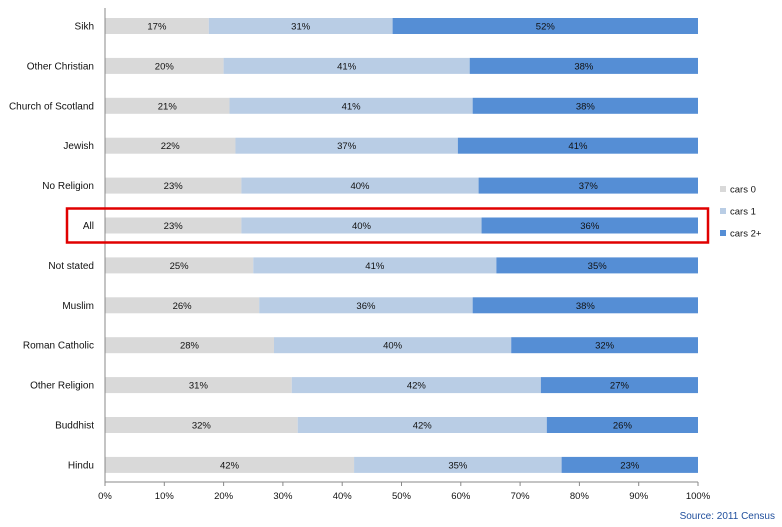 This screenshot has width=782, height=527. Describe the element at coordinates (51, 106) in the screenshot. I see `category-label-church-of-scotland: Church of Scotland` at that location.